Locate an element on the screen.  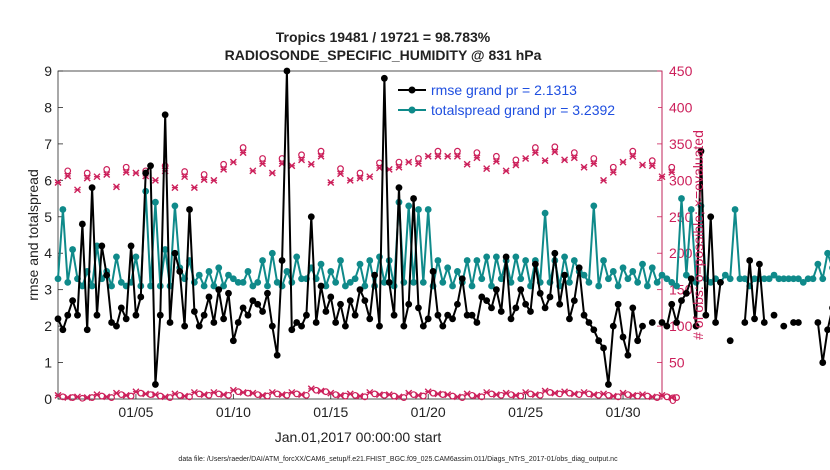
chart-title-line1: Tropics 19481 / 19721 = 98.783% is located at coordinates (383, 37).